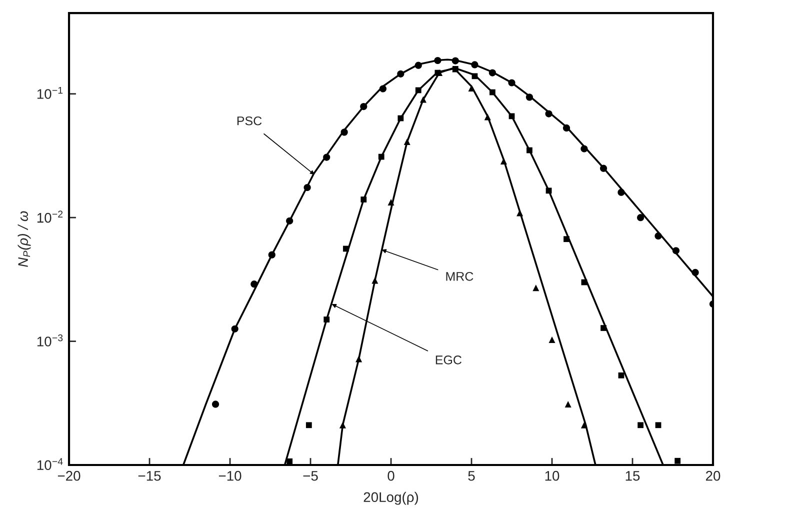 This screenshot has width=797, height=522. Describe the element at coordinates (50, 464) in the screenshot. I see `y-tick-label: 10$^{−4}$` at that location.